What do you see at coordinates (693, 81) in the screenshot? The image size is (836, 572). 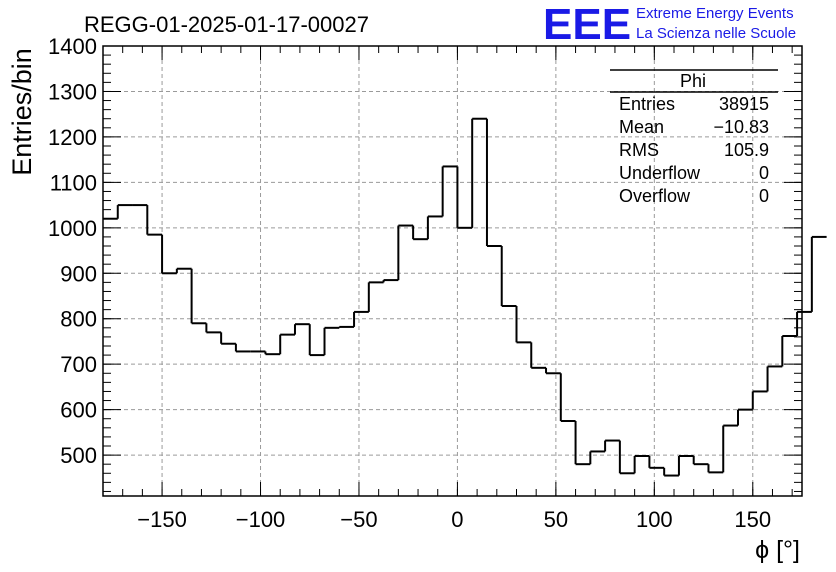 I see `stats-title: Phi` at bounding box center [693, 81].